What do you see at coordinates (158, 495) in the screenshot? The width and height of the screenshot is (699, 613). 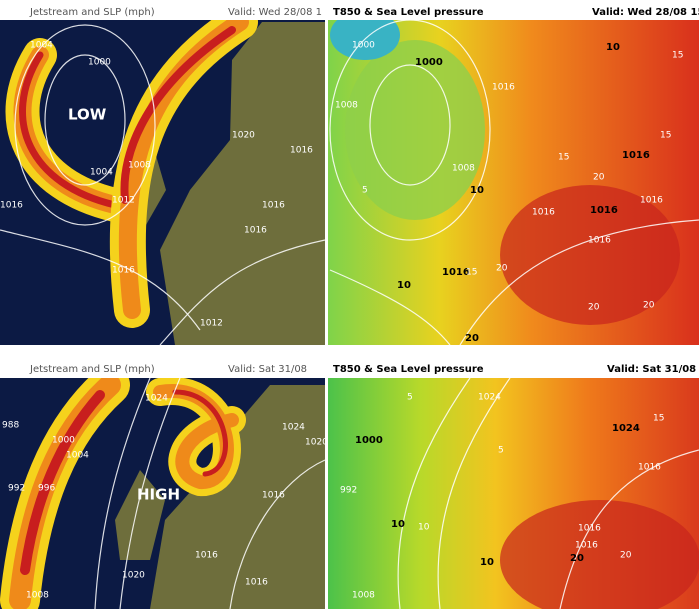 I see `pressure-feature: HIGH` at bounding box center [158, 495].